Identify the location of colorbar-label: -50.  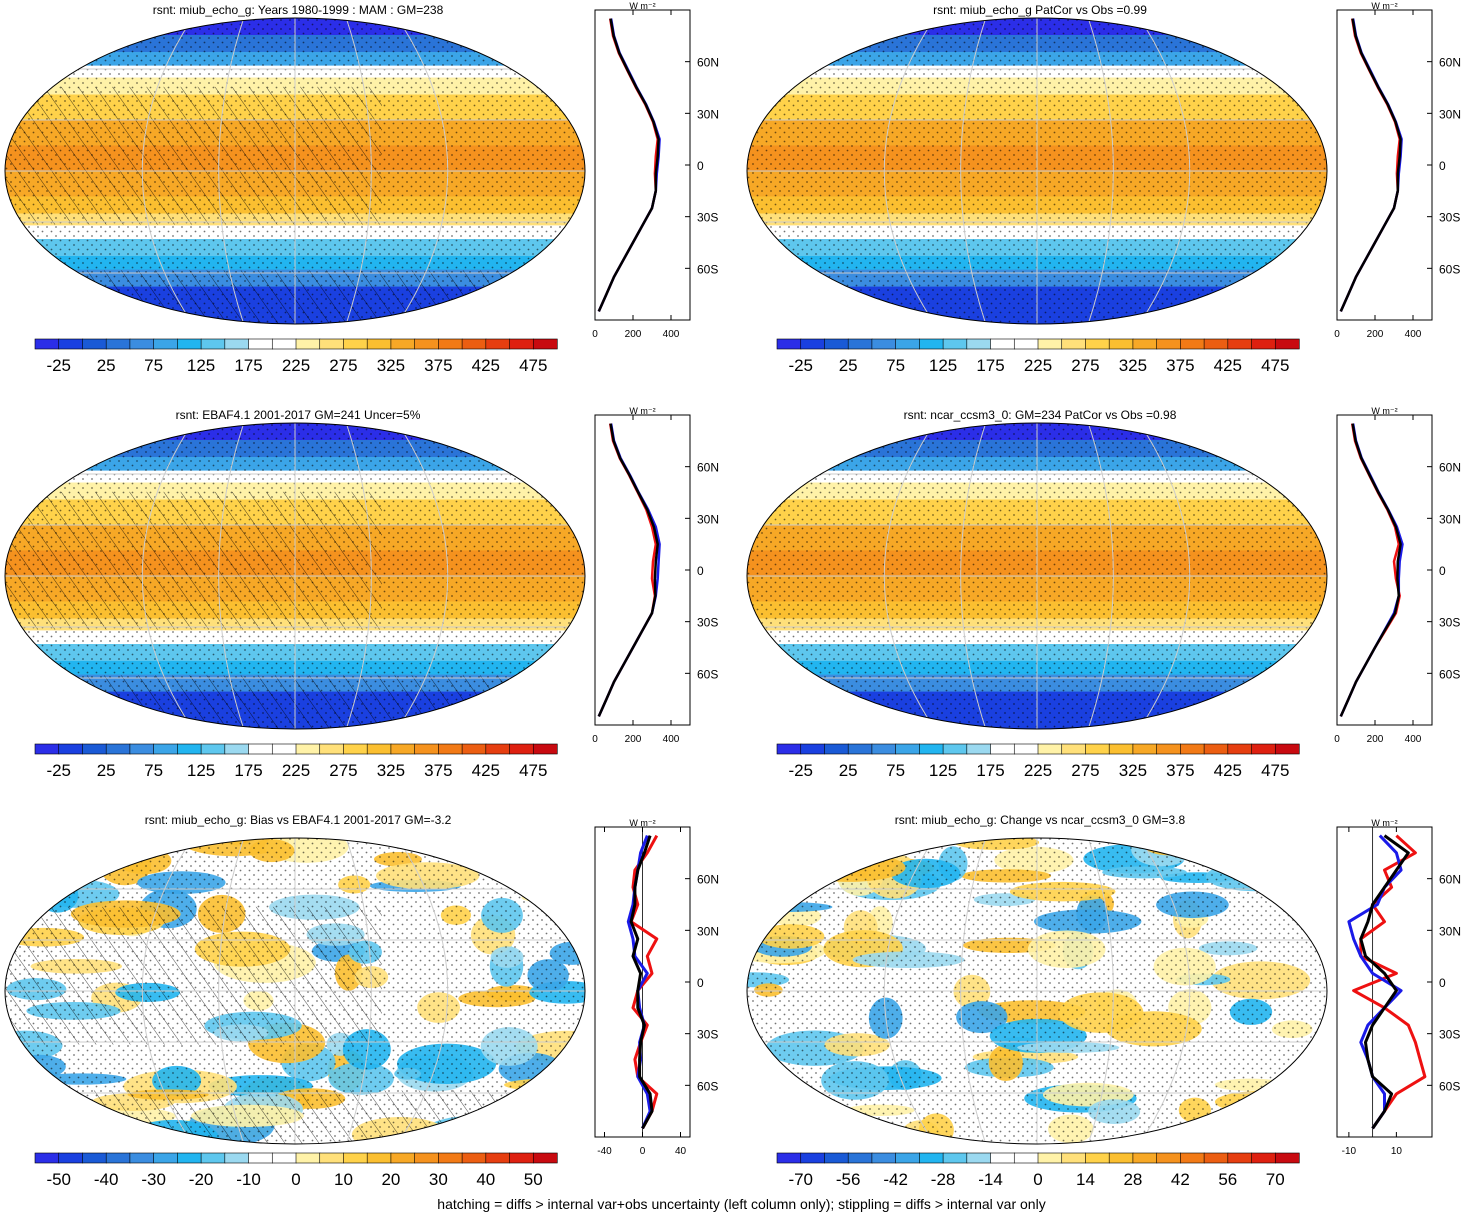
(58, 1179).